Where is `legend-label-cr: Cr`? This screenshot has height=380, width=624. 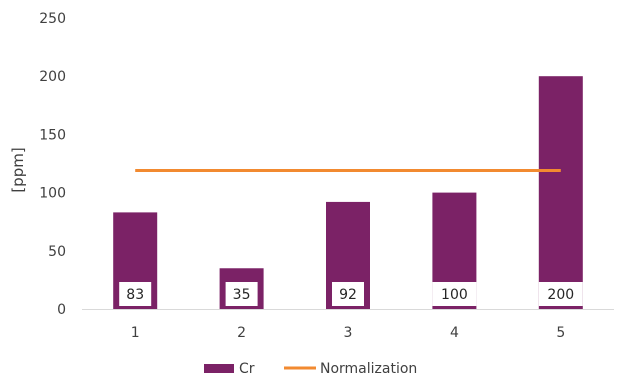
legend-label-cr: Cr is located at coordinates (247, 369).